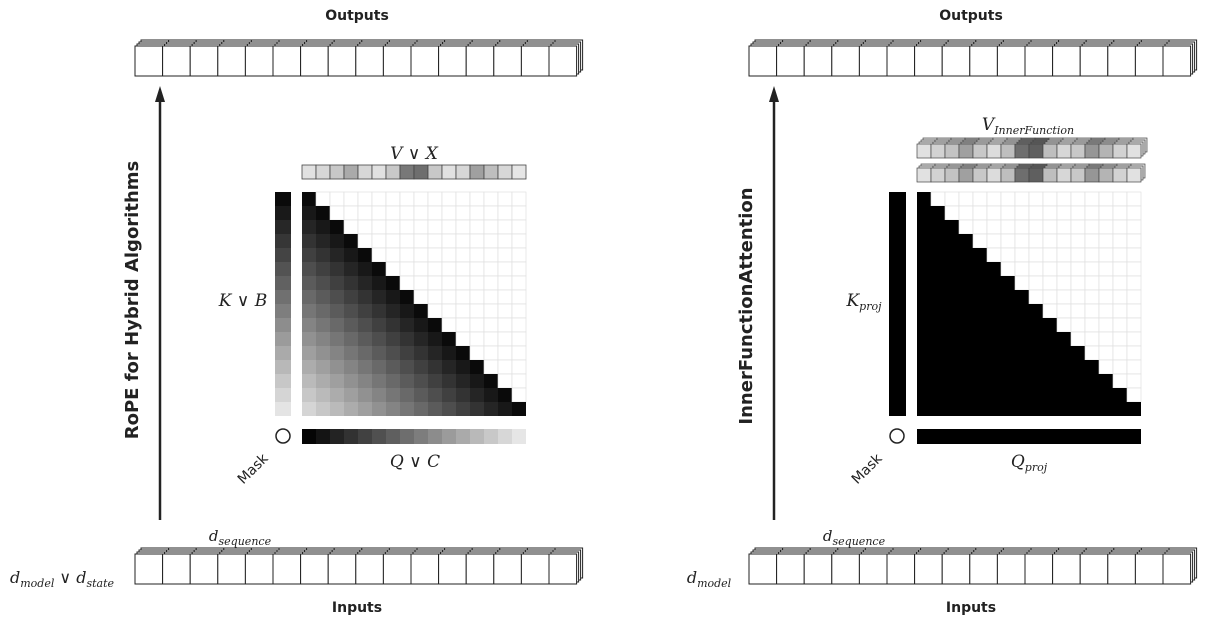 This screenshot has height=619, width=1209. What do you see at coordinates (414, 172) in the screenshot?
I see `left-v-row` at bounding box center [414, 172].